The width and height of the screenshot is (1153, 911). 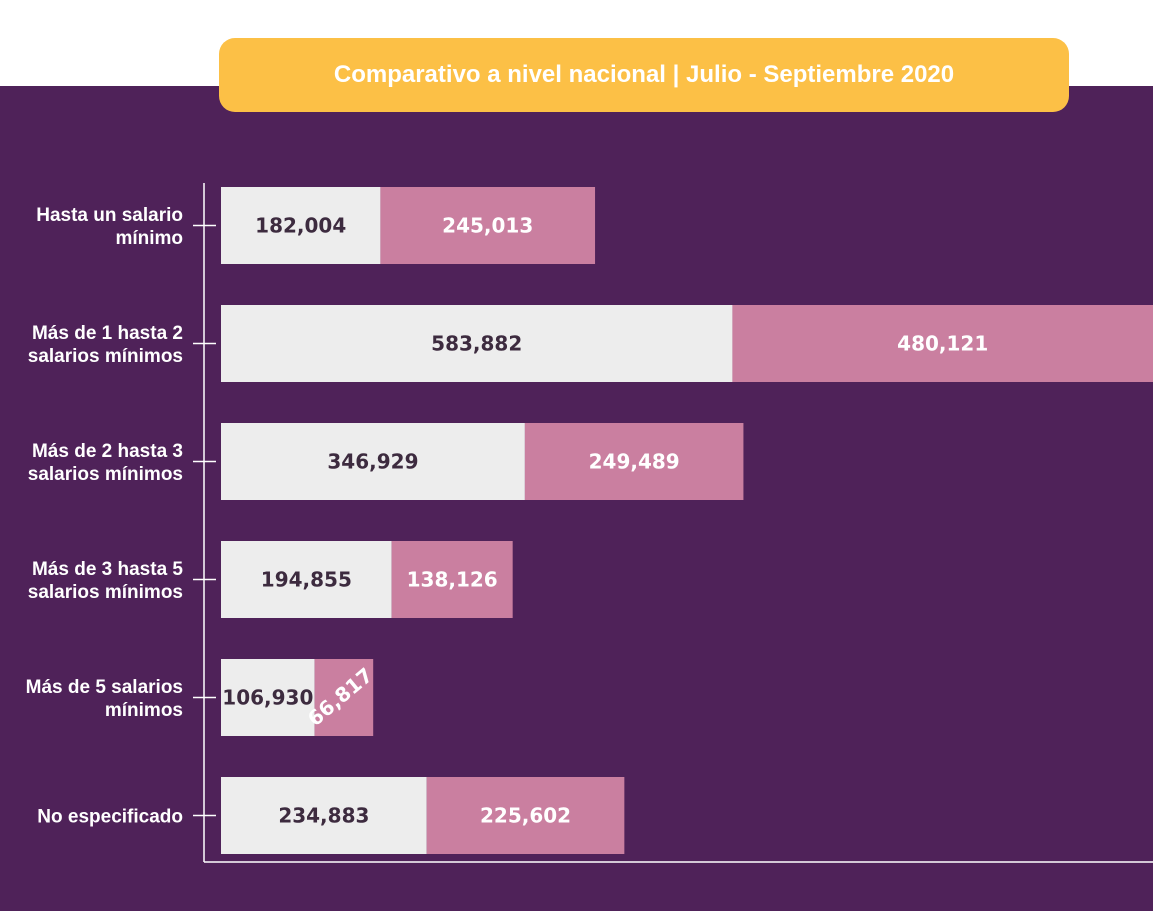 I want to click on data-label: 194,855, so click(x=306, y=580).